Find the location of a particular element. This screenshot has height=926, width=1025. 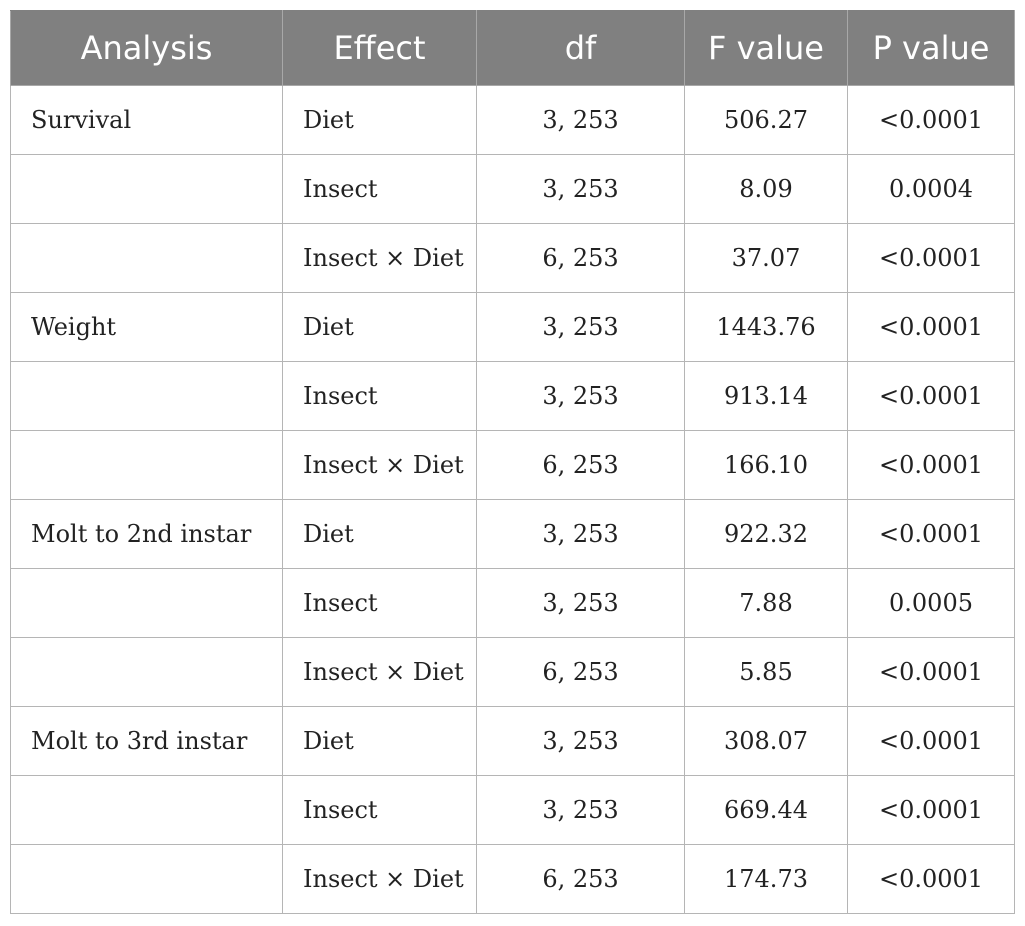

cell-f-value: 922.32 is located at coordinates (766, 534).